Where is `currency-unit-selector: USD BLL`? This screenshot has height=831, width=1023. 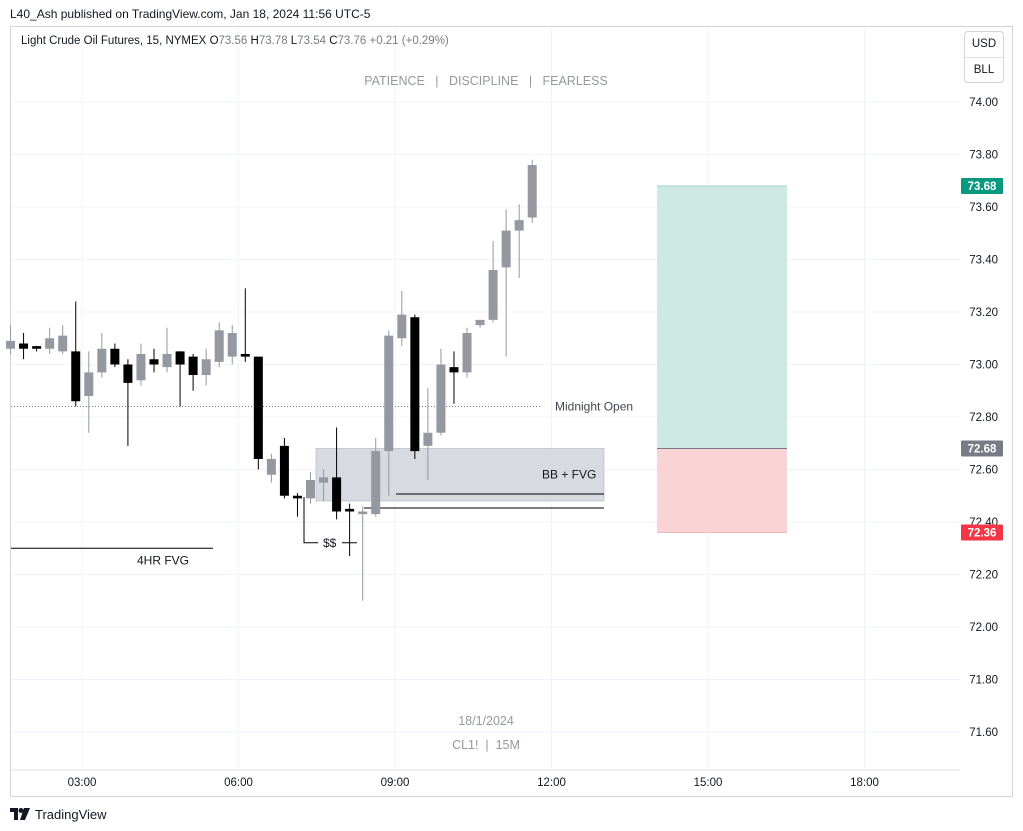
currency-unit-selector: USD BLL is located at coordinates (984, 57).